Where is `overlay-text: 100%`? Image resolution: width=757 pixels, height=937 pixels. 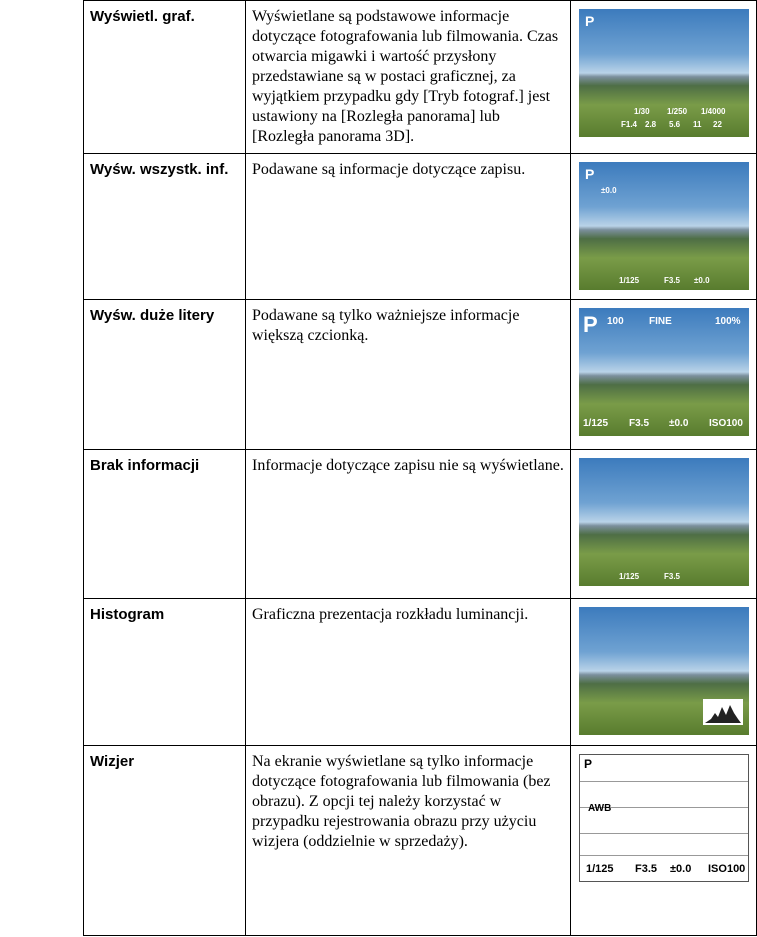 overlay-text: 100% is located at coordinates (728, 321).